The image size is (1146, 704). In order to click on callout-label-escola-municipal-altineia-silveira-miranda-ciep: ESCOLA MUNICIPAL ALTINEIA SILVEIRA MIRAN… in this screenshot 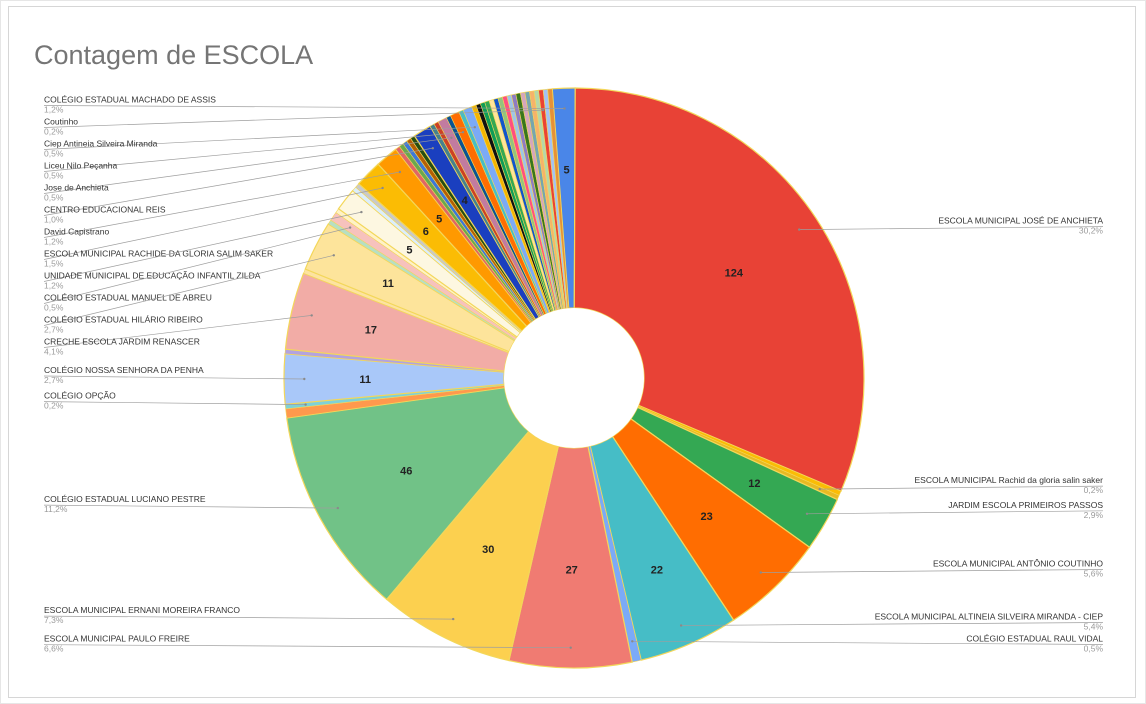, I will do `click(989, 617)`.